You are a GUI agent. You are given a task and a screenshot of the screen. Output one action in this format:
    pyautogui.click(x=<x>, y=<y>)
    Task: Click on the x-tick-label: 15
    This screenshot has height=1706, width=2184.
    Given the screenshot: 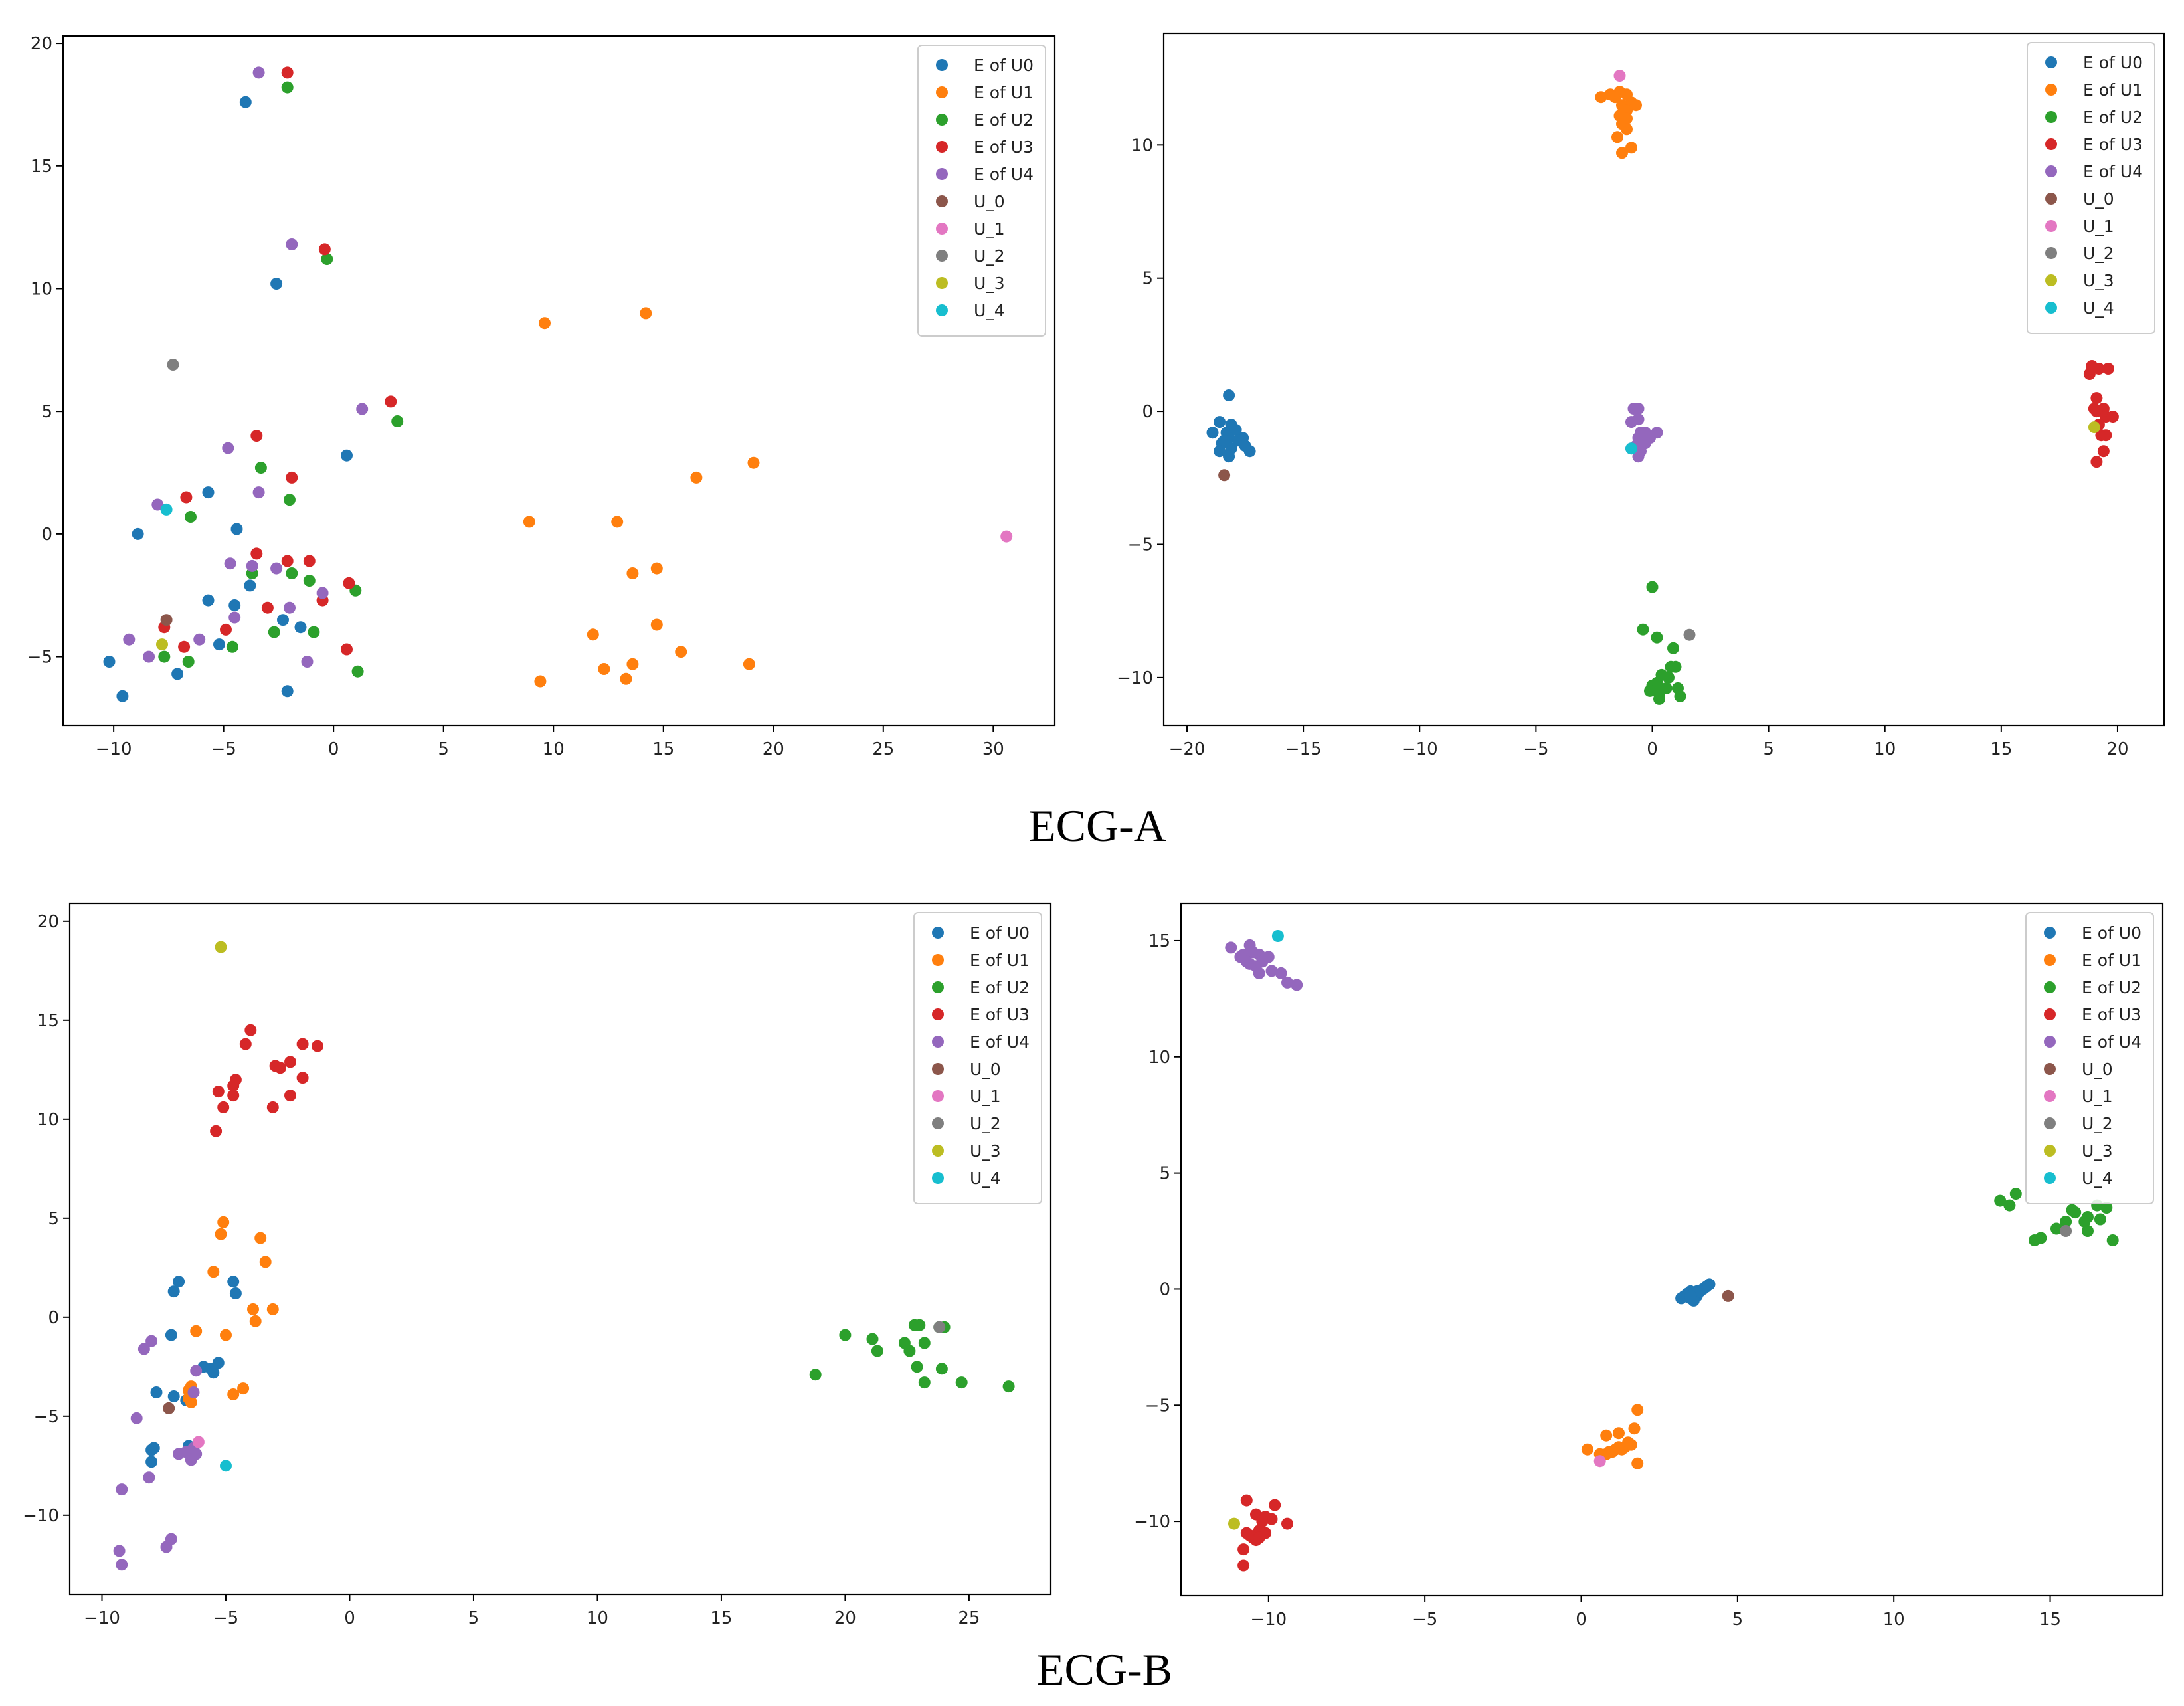 What is the action you would take?
    pyautogui.click(x=721, y=1618)
    